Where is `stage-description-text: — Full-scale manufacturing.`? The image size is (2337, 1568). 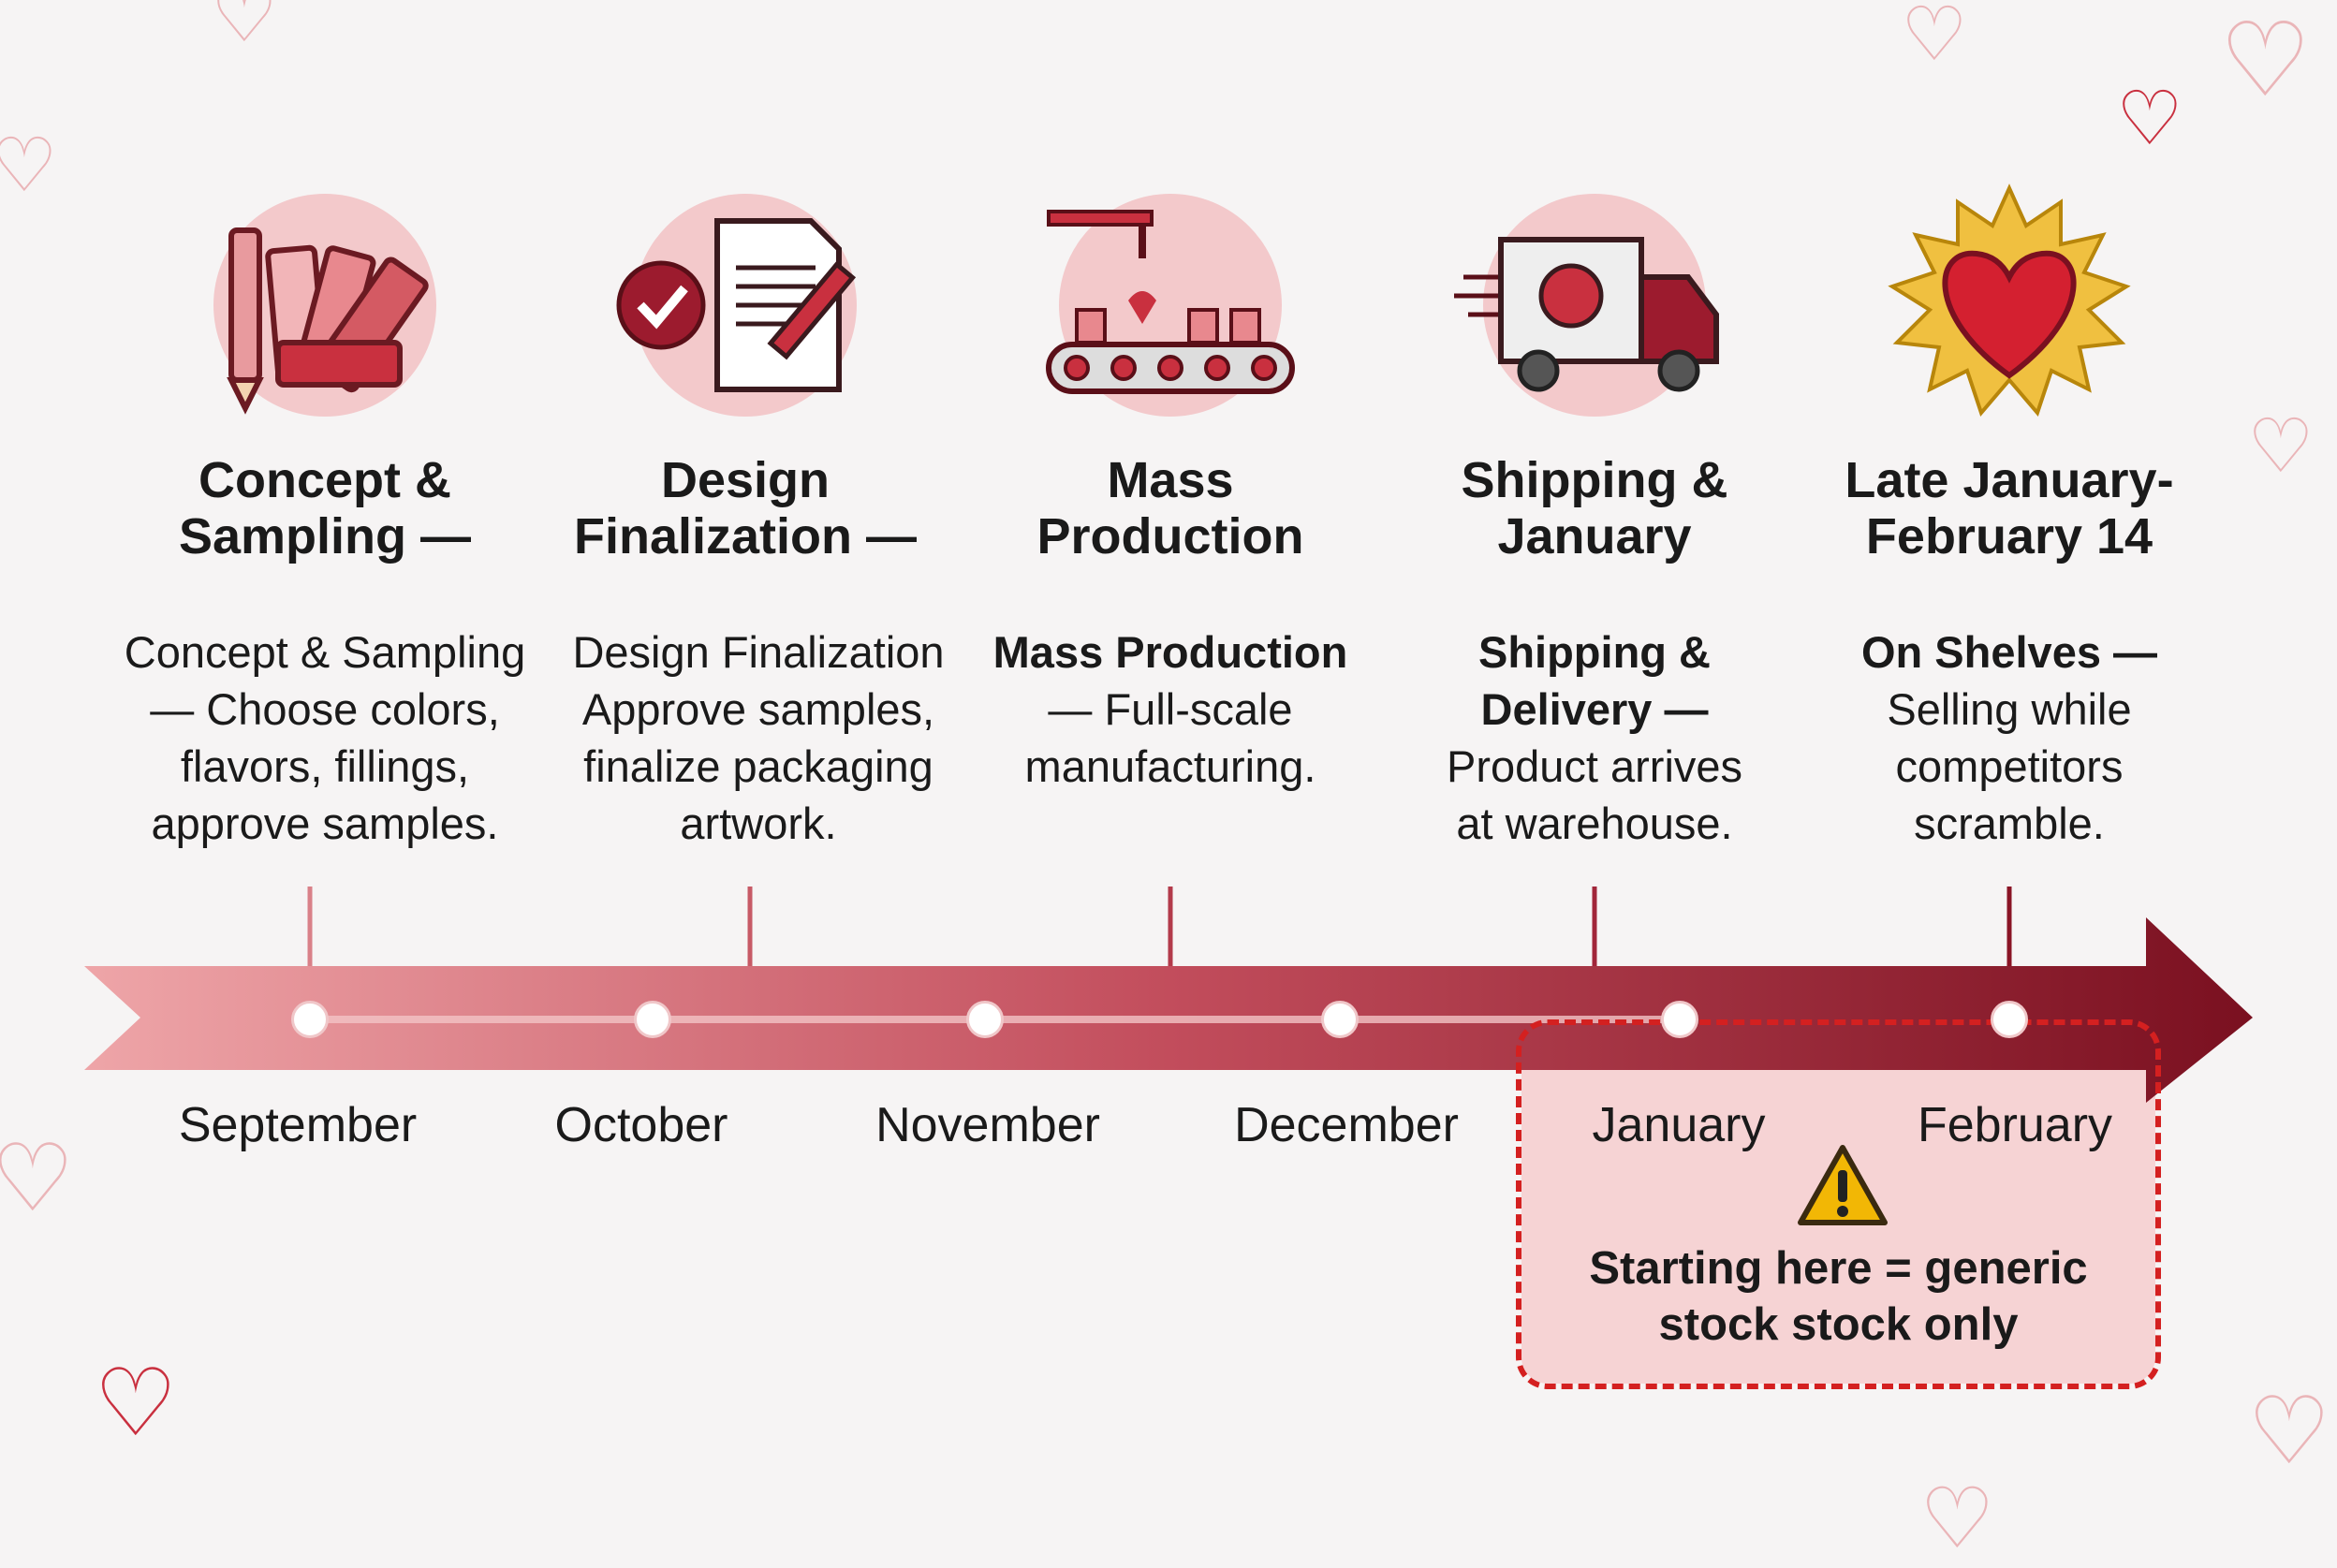 stage-description-text: — Full-scale manufacturing. is located at coordinates (1170, 737).